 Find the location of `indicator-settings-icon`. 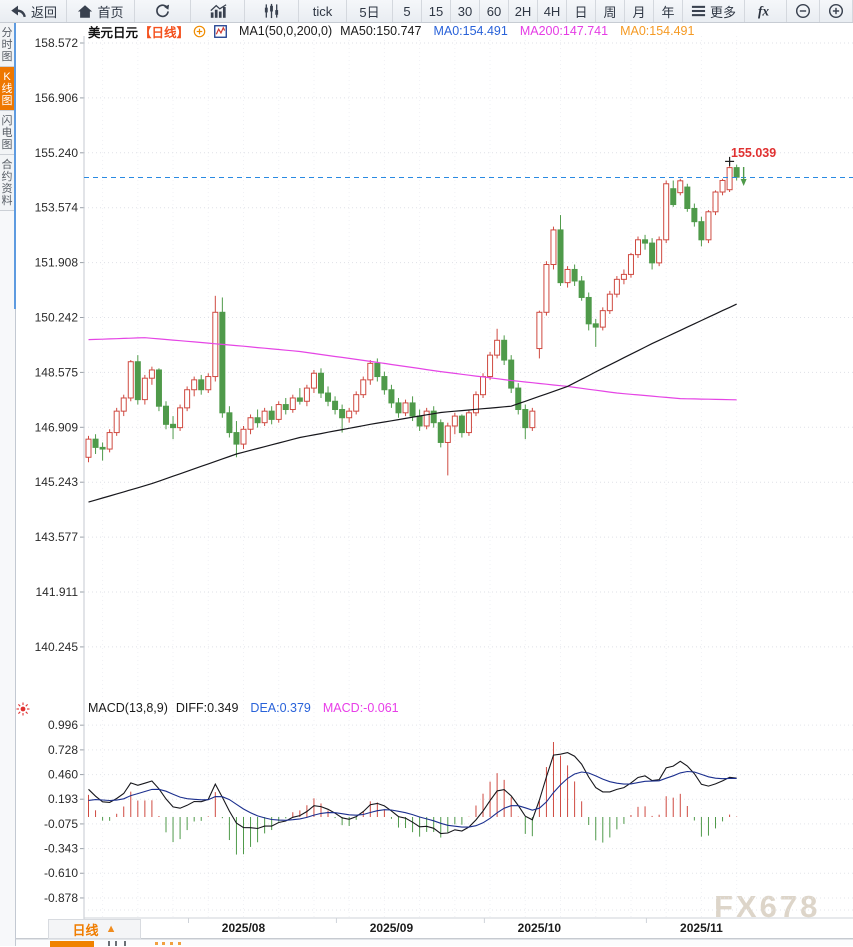

indicator-settings-icon is located at coordinates (220, 31).